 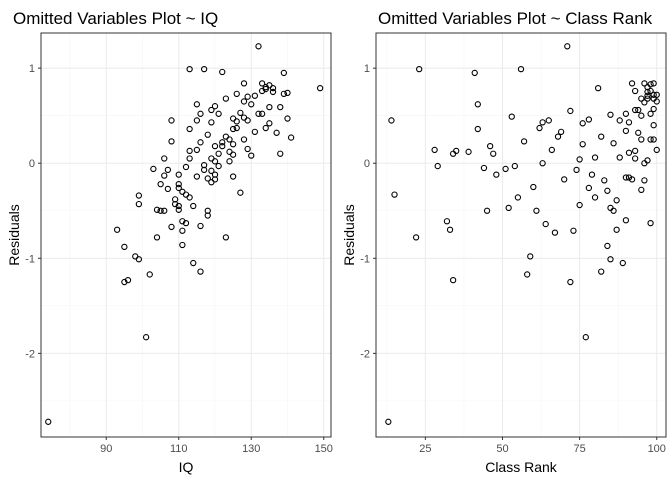 I want to click on chart-1-x-tick-label: 90, so click(x=106, y=449).